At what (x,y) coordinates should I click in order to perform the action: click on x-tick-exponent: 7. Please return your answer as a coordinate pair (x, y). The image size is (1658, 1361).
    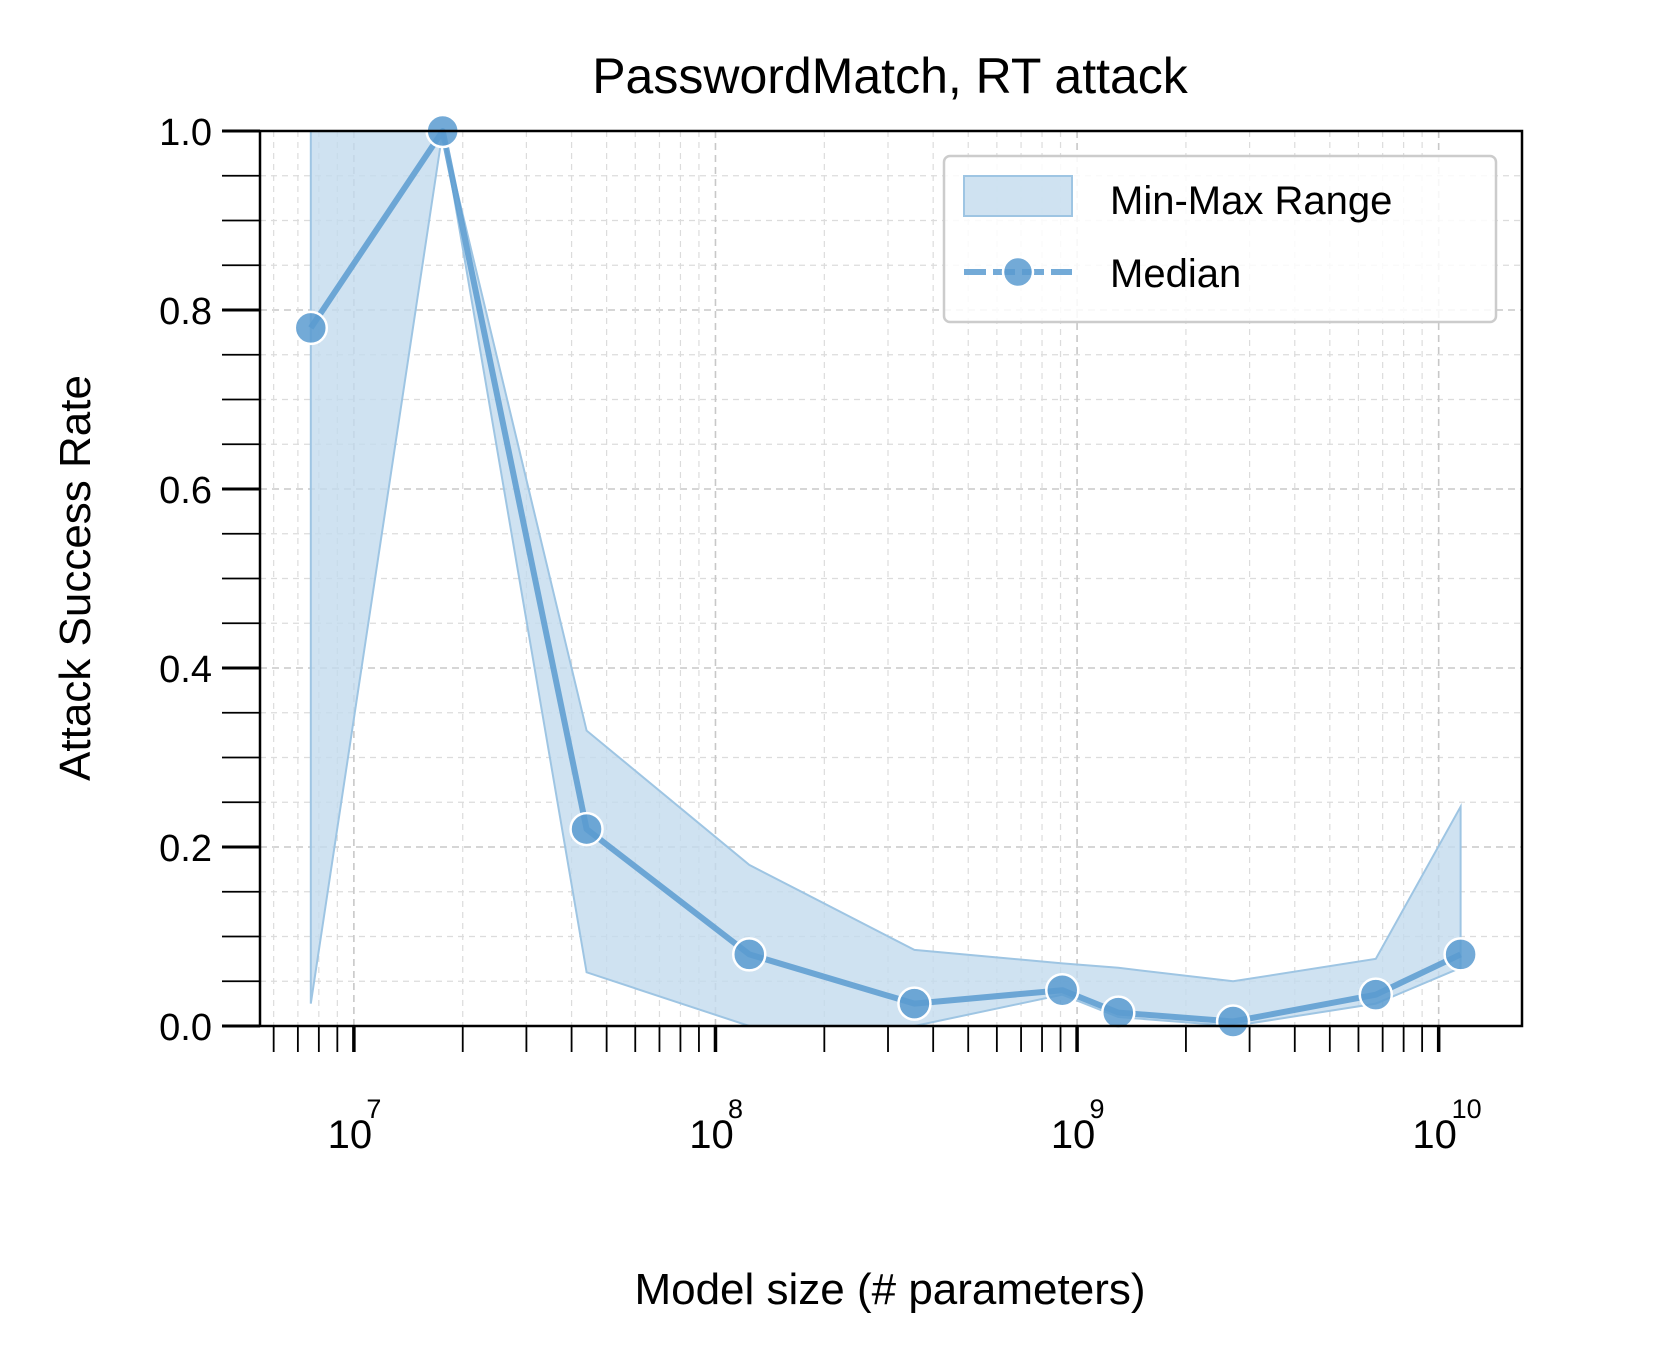
    Looking at the image, I should click on (373, 1109).